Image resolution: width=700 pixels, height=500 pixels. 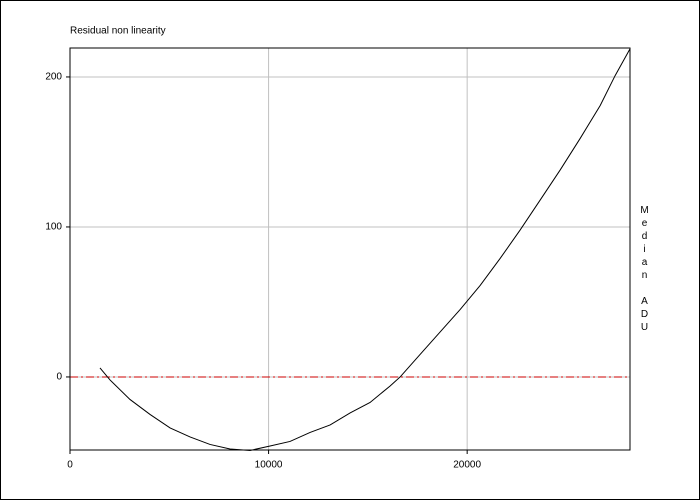 I want to click on y-axis-label: Median ADU, so click(x=644, y=270).